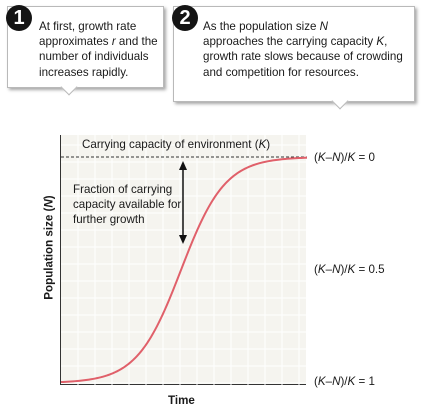  What do you see at coordinates (84, 72) in the screenshot?
I see `callout-1-line: increases rapidly.` at bounding box center [84, 72].